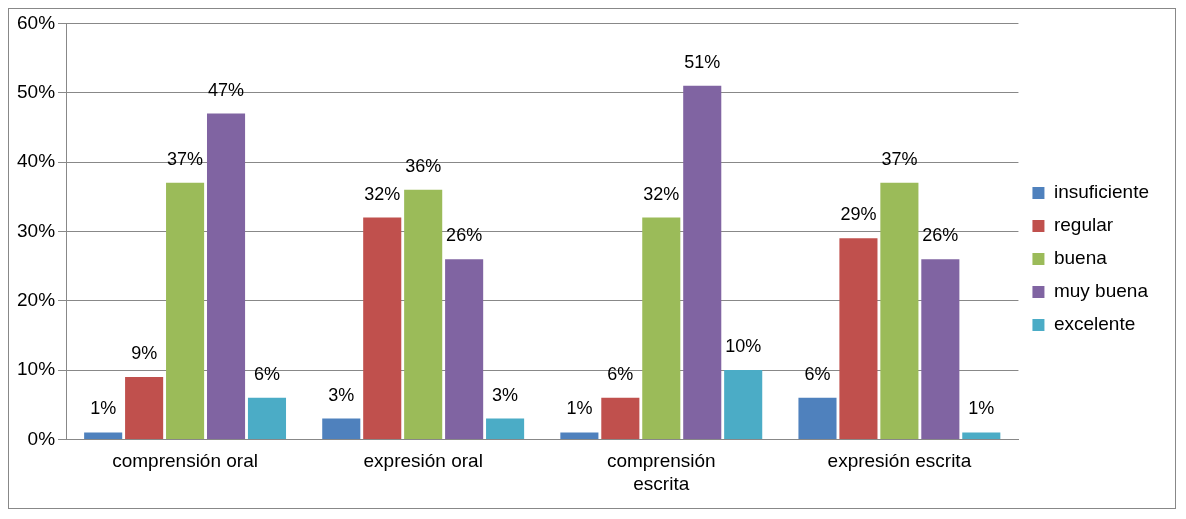 This screenshot has width=1186, height=519. Describe the element at coordinates (743, 346) in the screenshot. I see `data-label: 10%` at that location.